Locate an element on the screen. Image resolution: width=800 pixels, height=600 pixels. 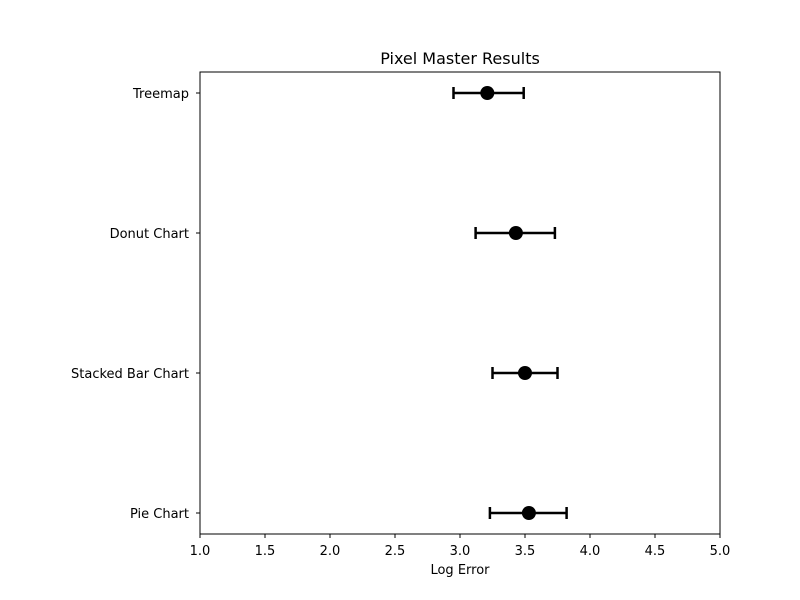
y-tick-label: Treemap is located at coordinates (160, 94).